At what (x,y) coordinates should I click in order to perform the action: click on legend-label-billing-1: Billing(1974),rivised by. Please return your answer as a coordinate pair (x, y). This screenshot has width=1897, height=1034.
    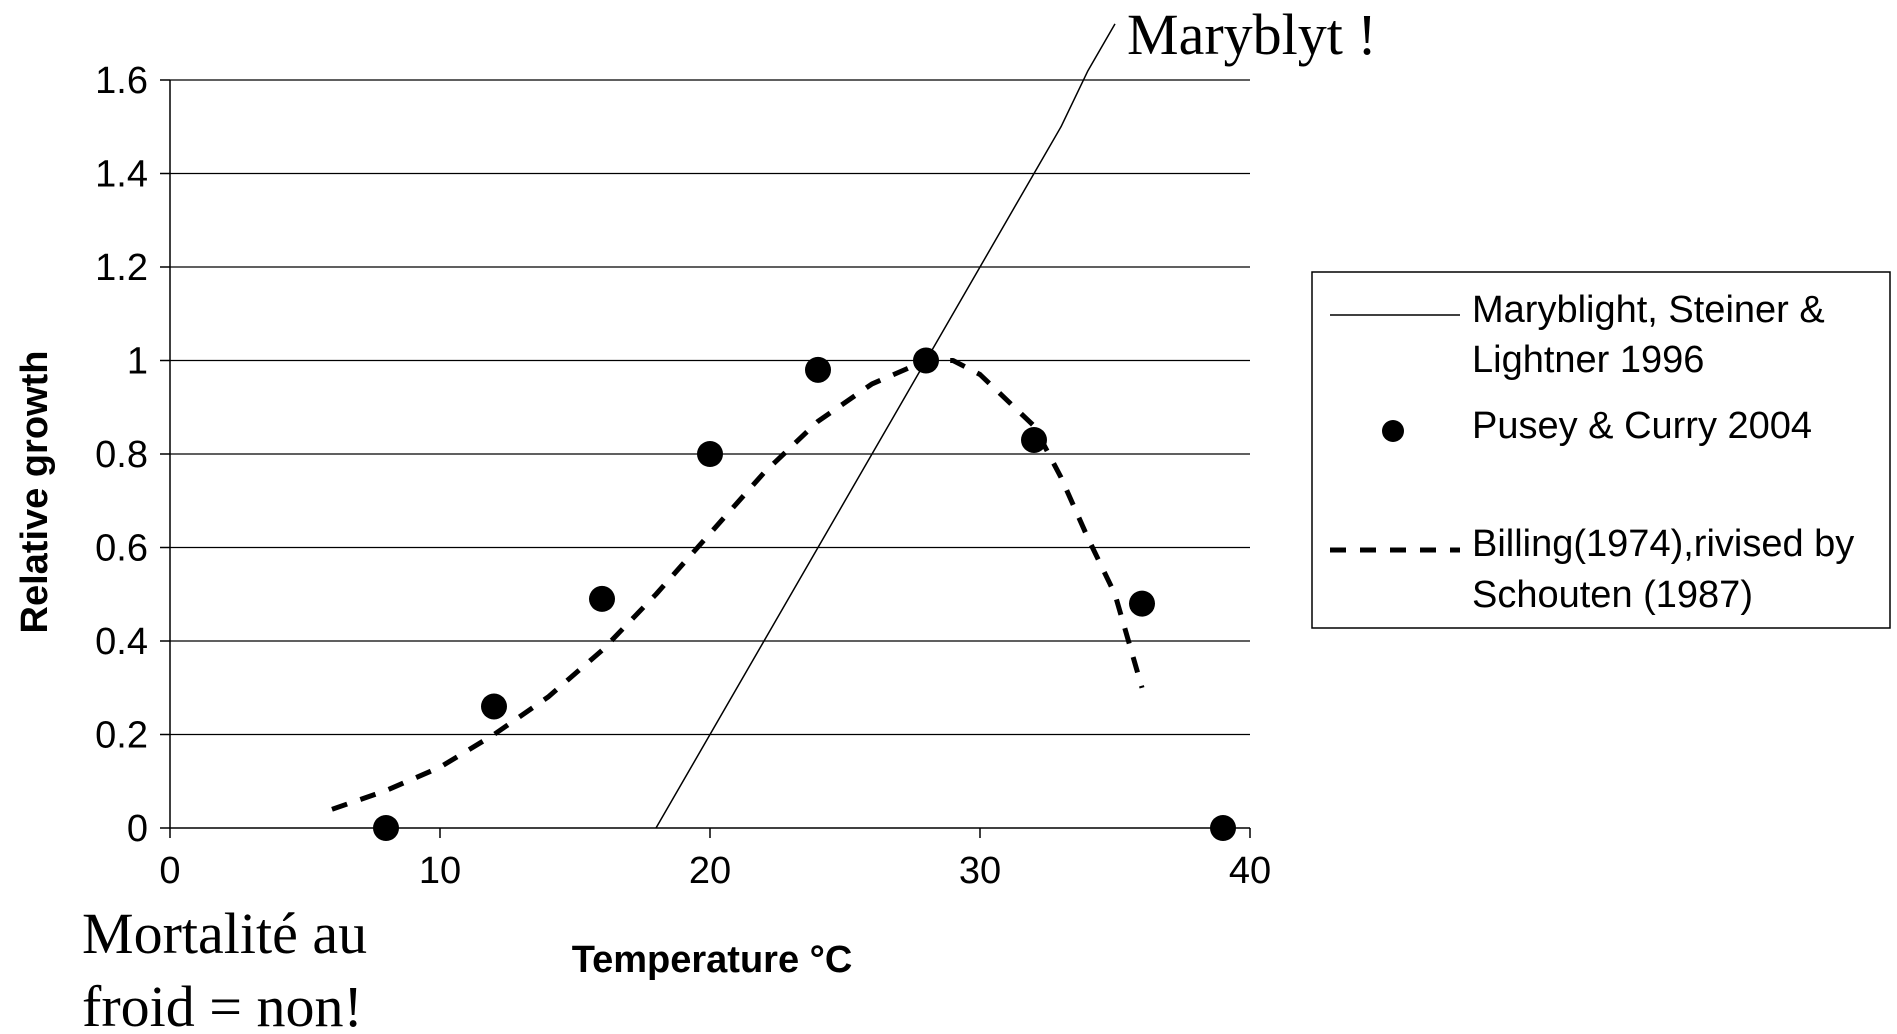
    Looking at the image, I should click on (1663, 544).